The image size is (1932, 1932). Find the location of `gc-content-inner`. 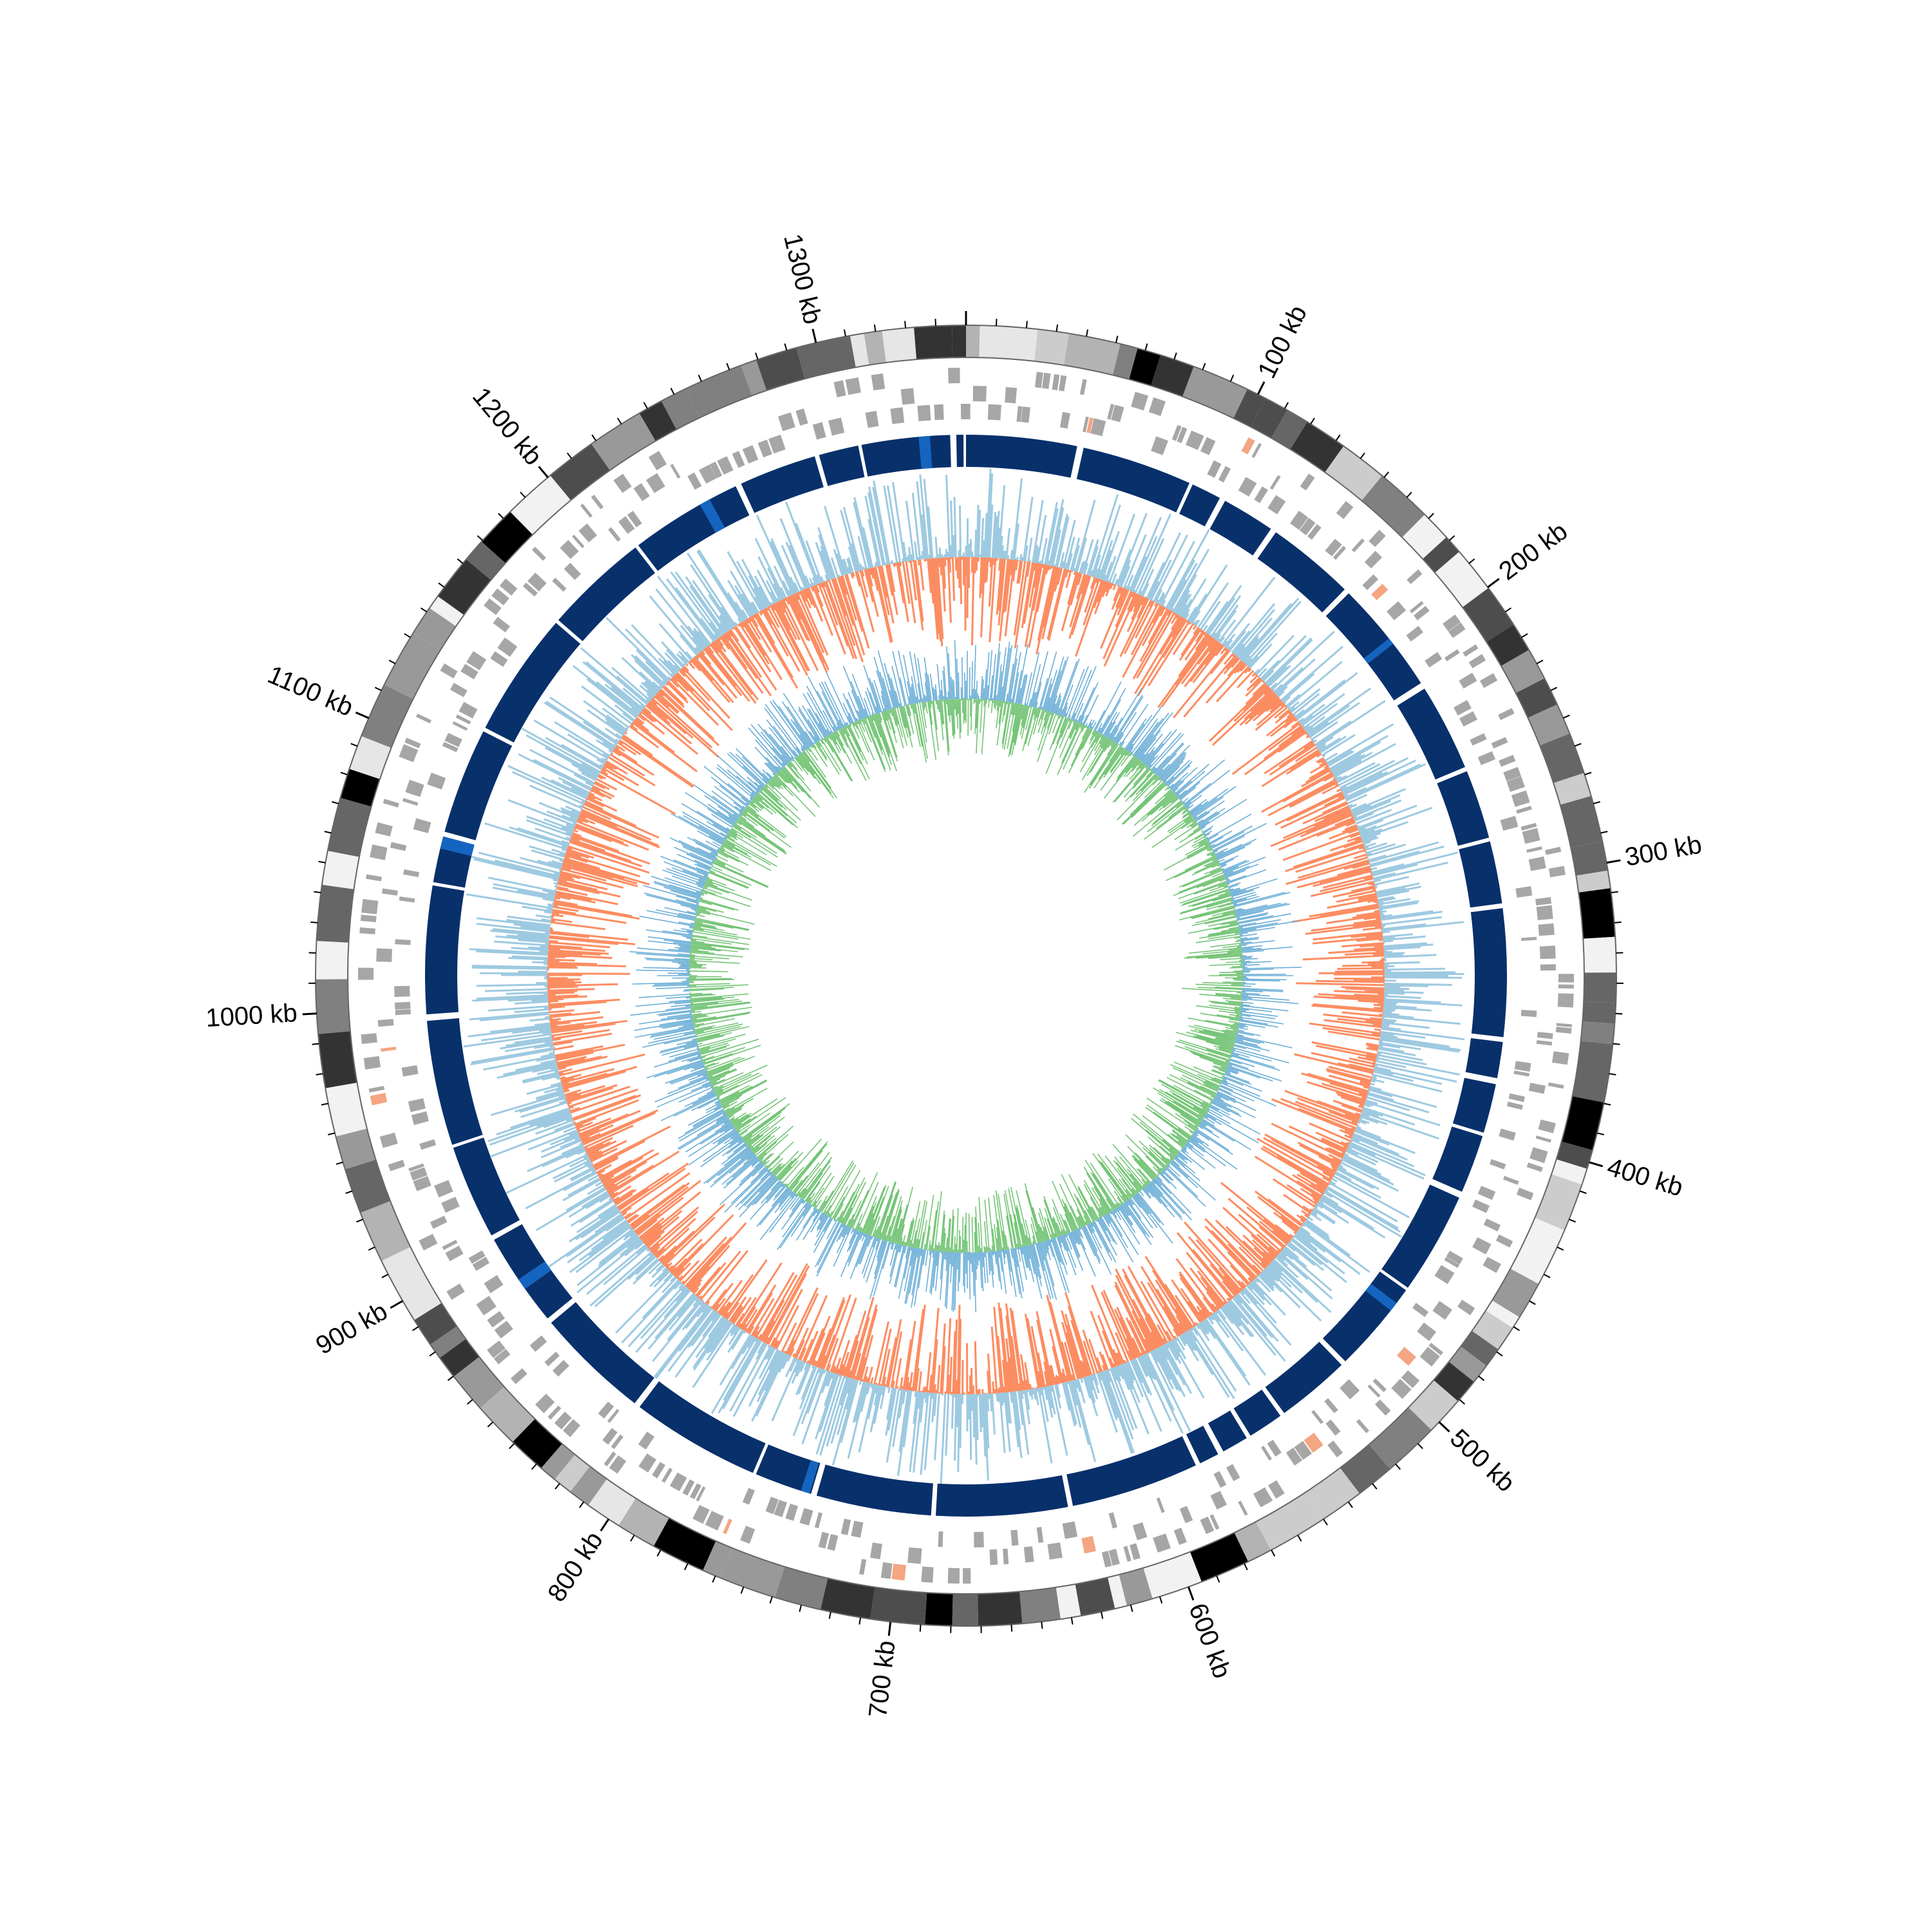

gc-content-inner is located at coordinates (966, 975).